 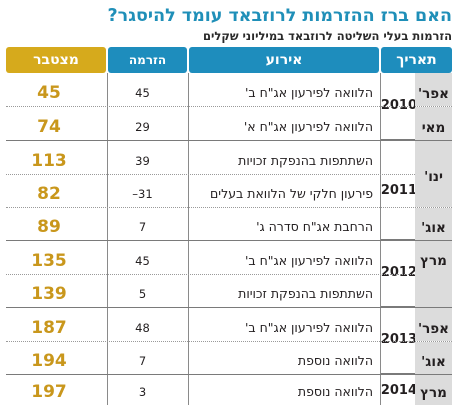 I want to click on cumulative-cell: 45, so click(x=56, y=89).